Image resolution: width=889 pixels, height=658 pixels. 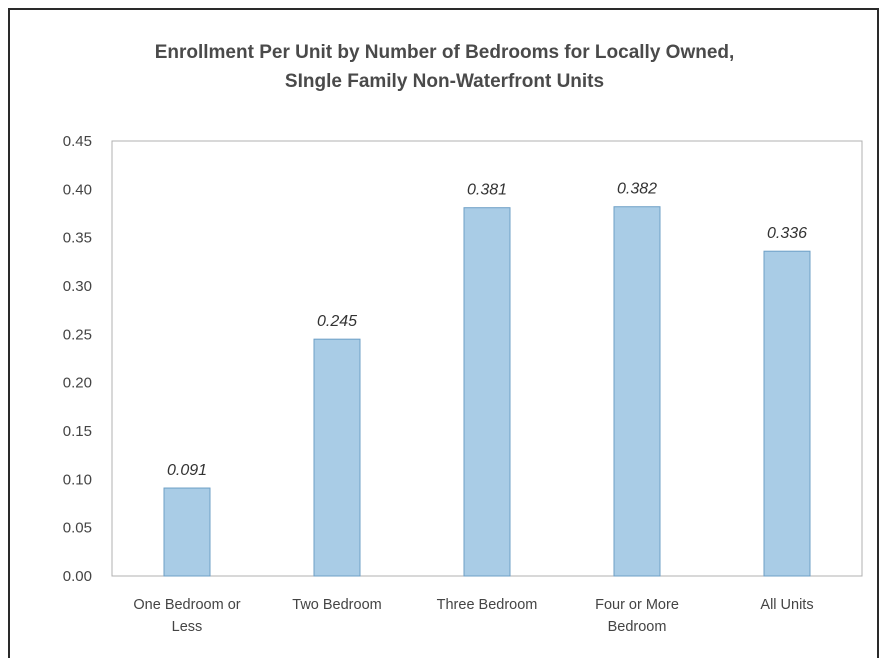 I want to click on y-tick-label: 0.20, so click(x=77, y=383).